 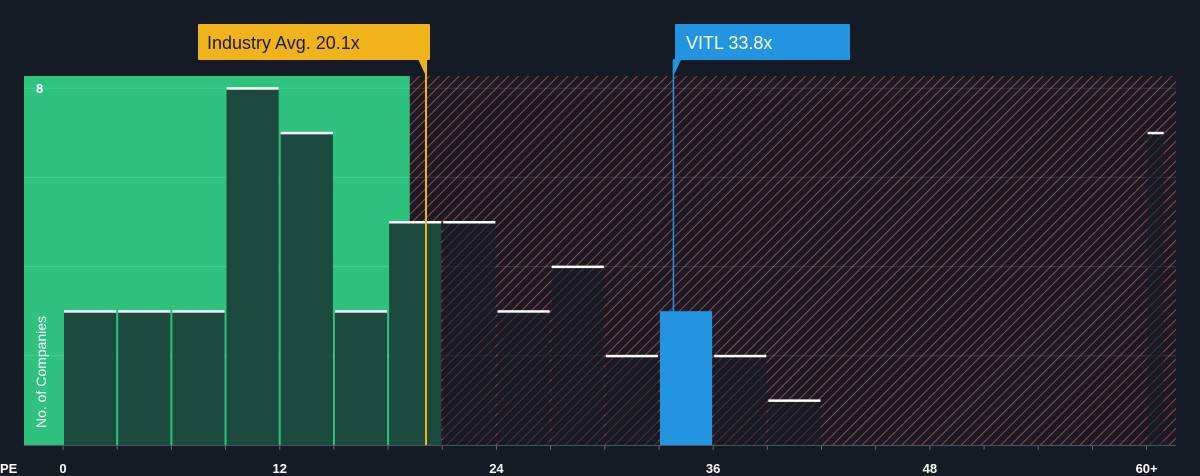 I want to click on x-tick-label: 60+, so click(x=1147, y=468).